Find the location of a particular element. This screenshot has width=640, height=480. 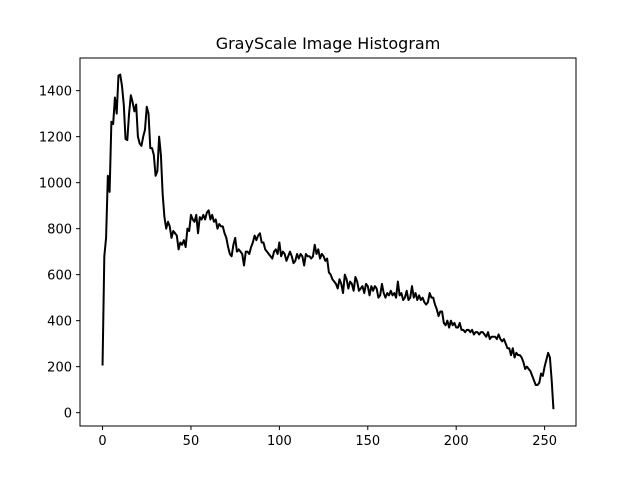

x-tick-label: 0 is located at coordinates (102, 441).